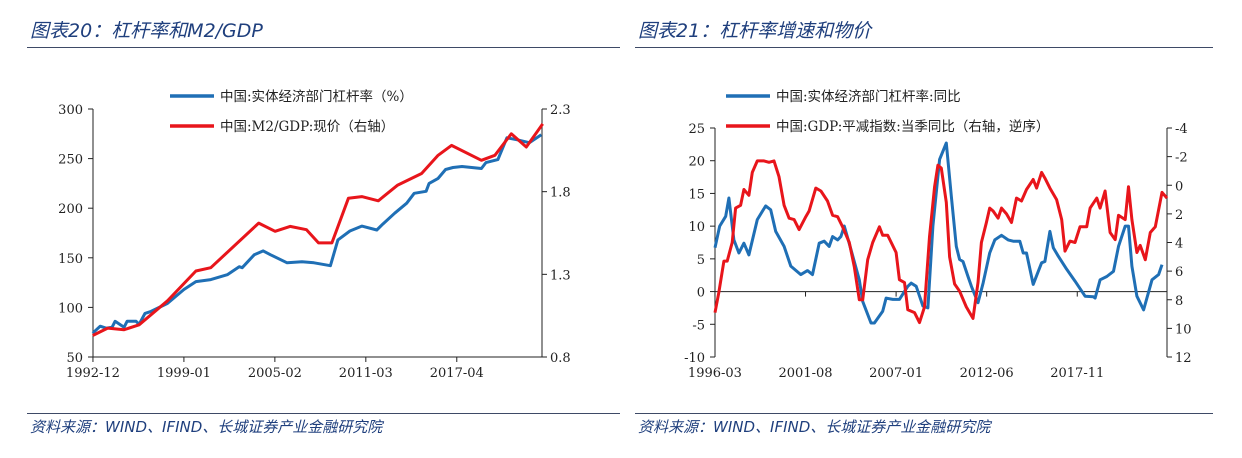  I want to click on y-left-tick-label: 200, so click(70, 209).